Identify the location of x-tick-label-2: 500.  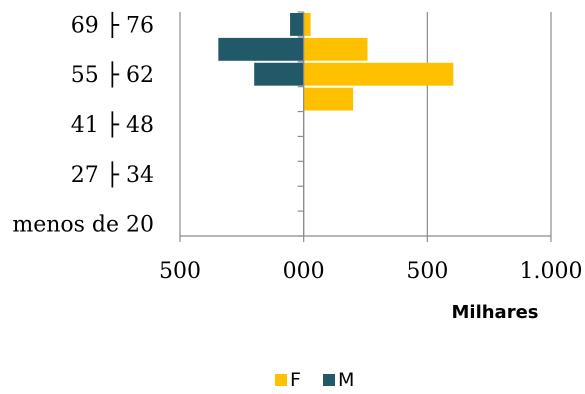
(427, 271).